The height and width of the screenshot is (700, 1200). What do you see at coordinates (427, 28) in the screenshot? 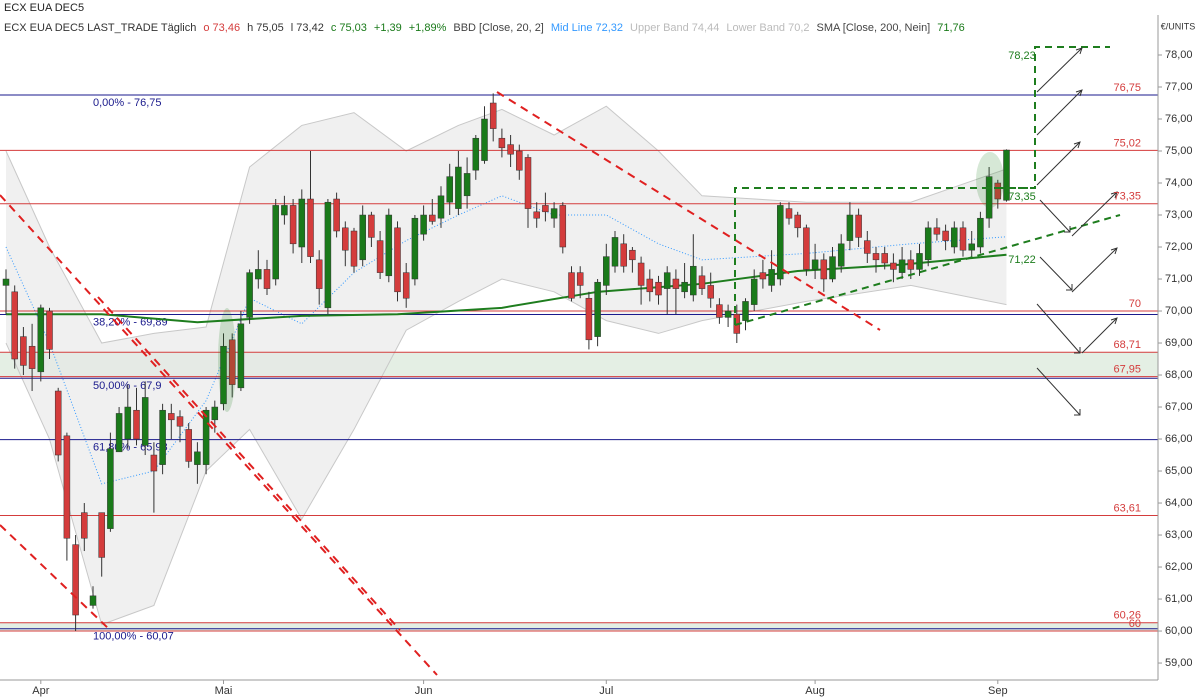
I see `legend-item: +1,89%` at bounding box center [427, 28].